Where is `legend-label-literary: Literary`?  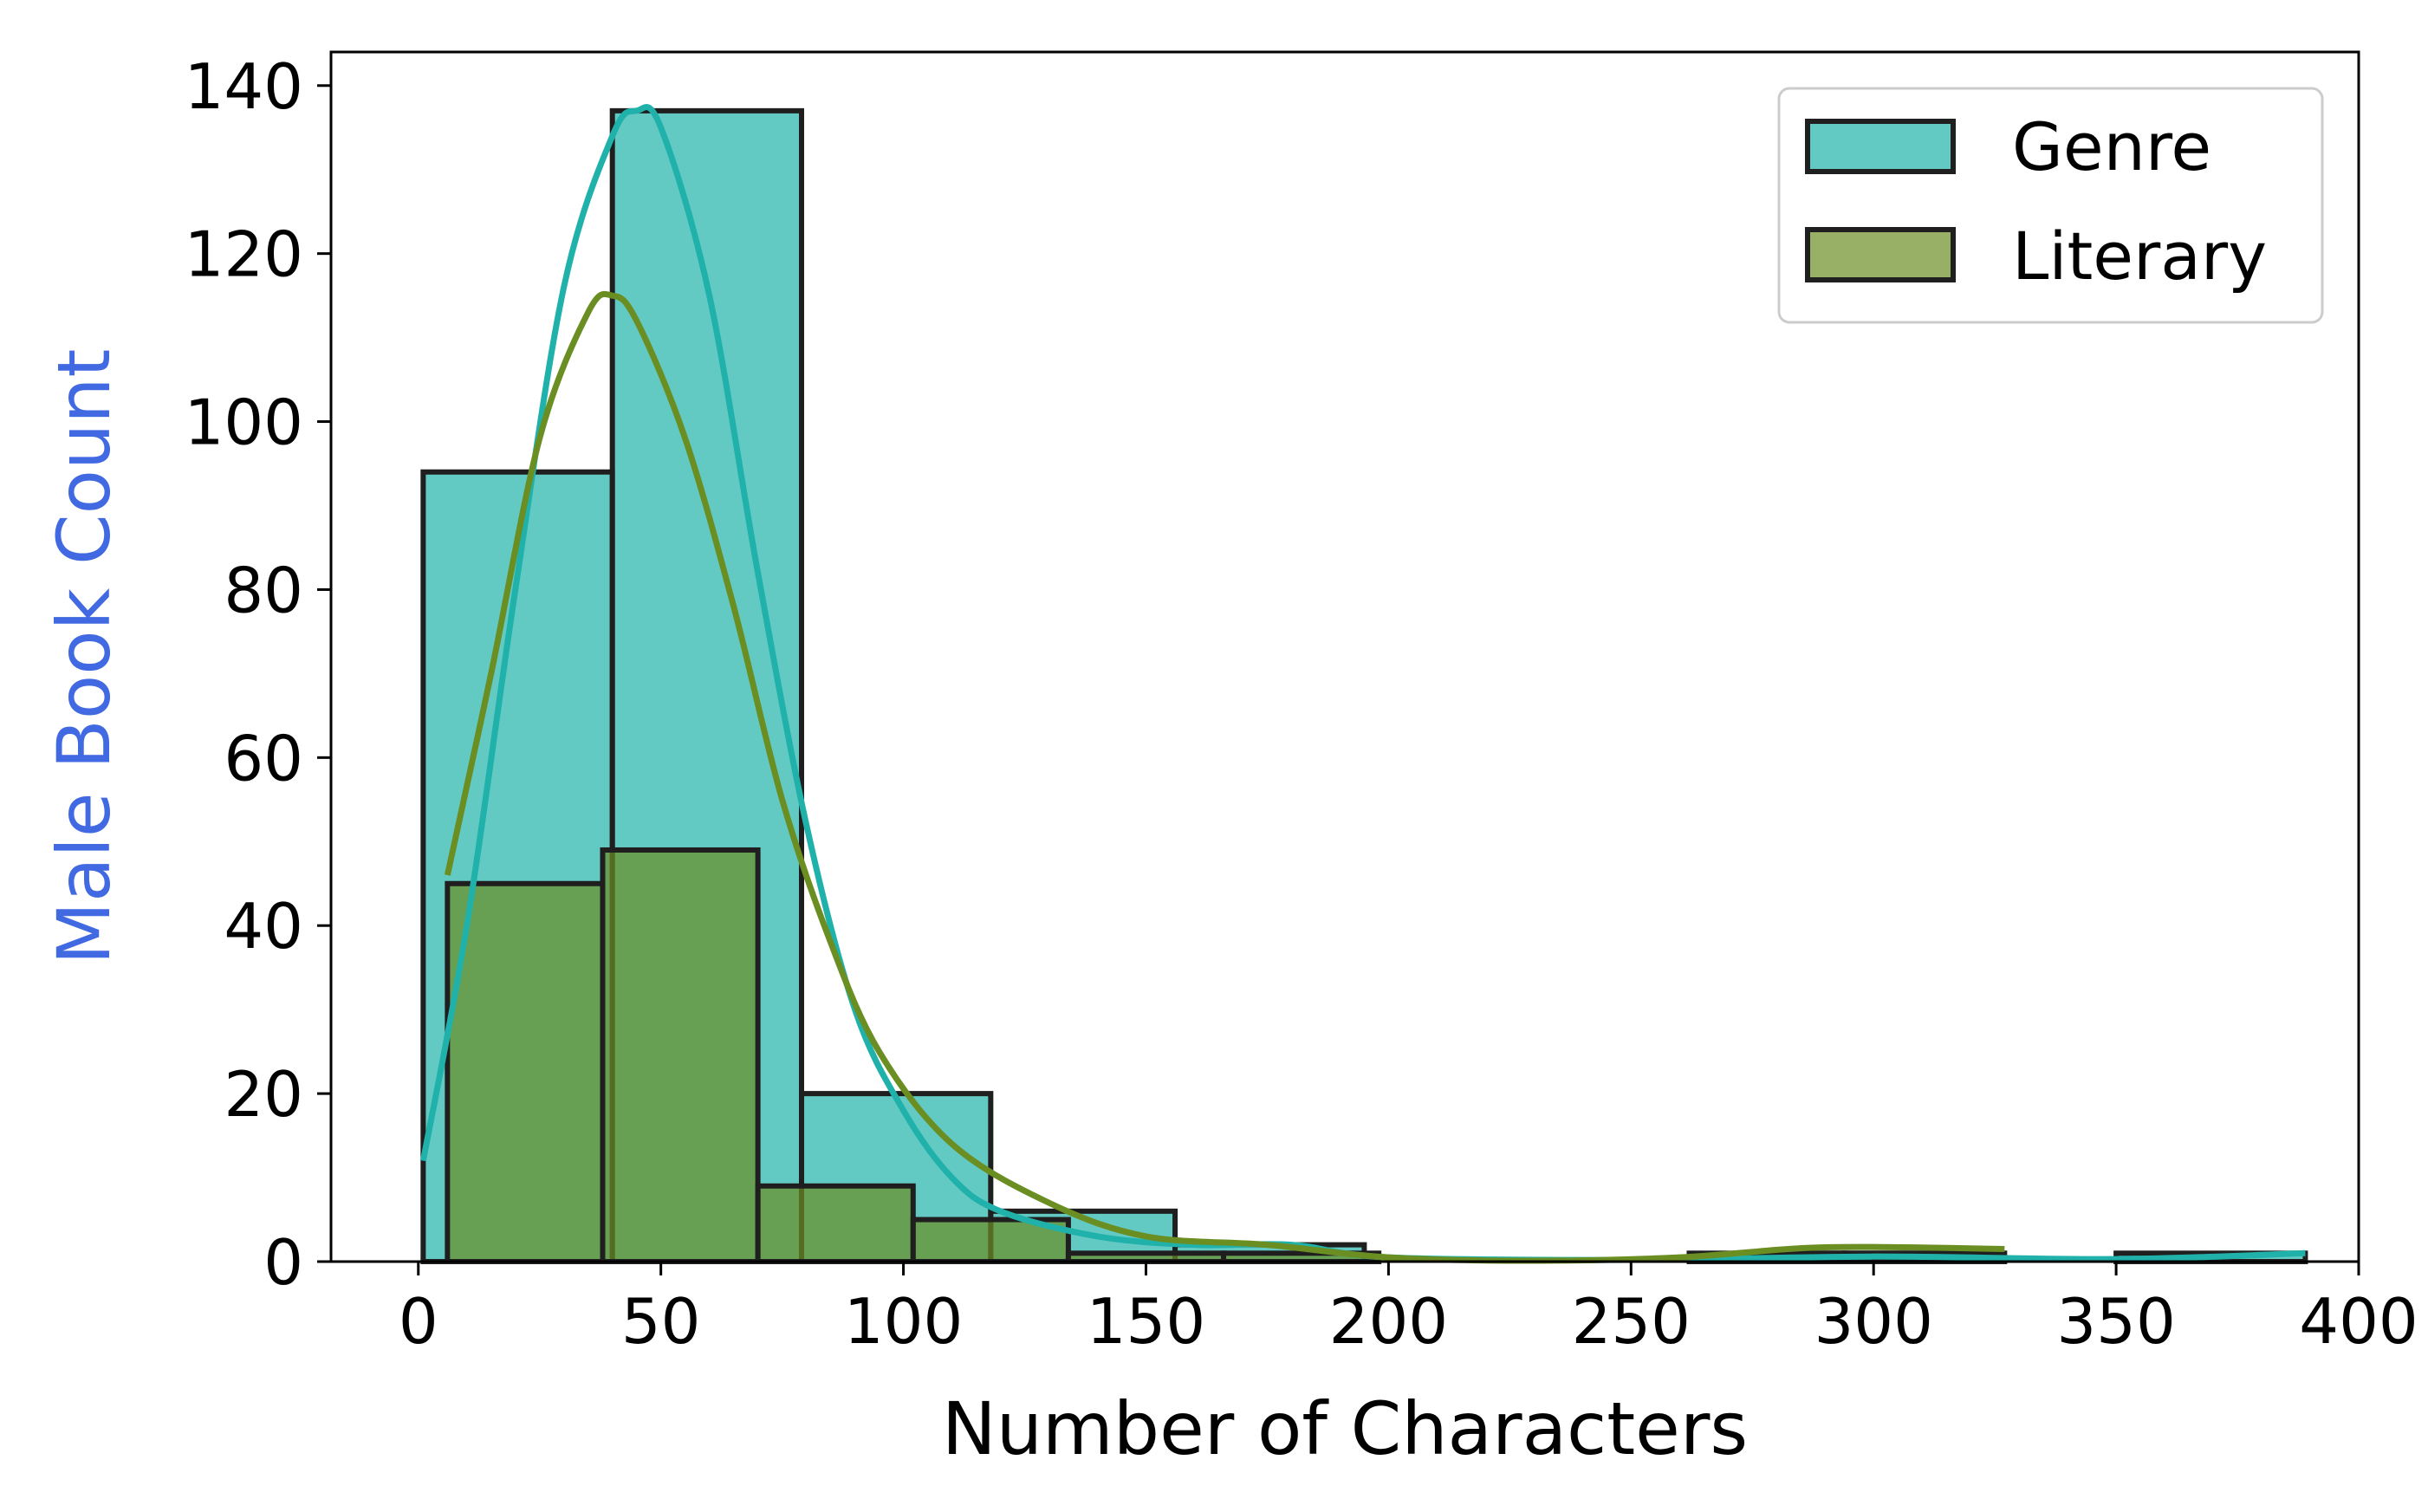 legend-label-literary: Literary is located at coordinates (2139, 256).